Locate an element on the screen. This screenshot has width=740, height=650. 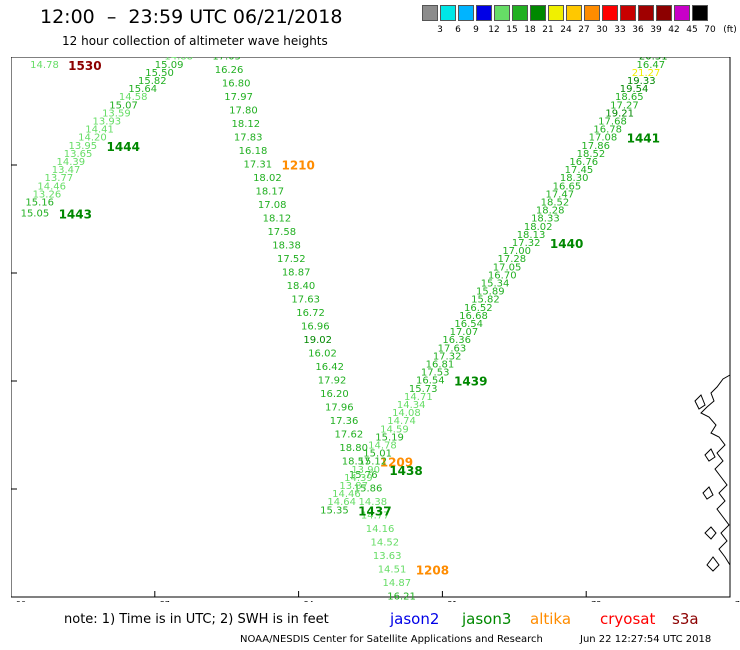
wave-height-label: 17.80 is located at coordinates (243, 111).